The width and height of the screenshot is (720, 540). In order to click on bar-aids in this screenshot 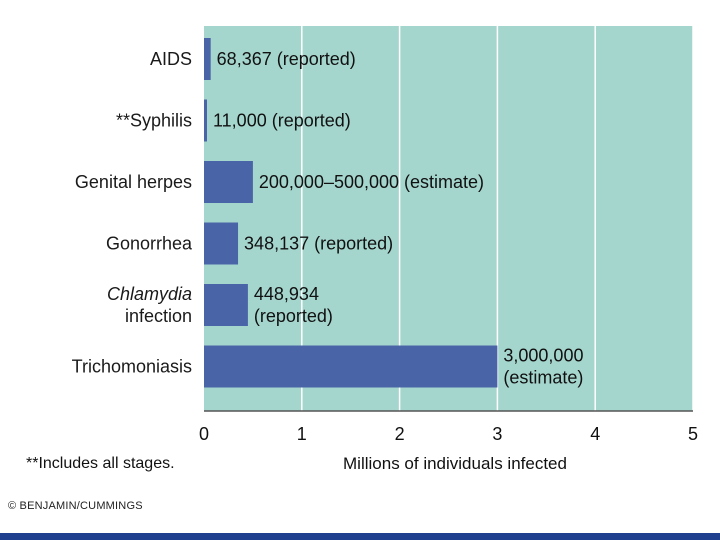, I will do `click(207, 59)`.